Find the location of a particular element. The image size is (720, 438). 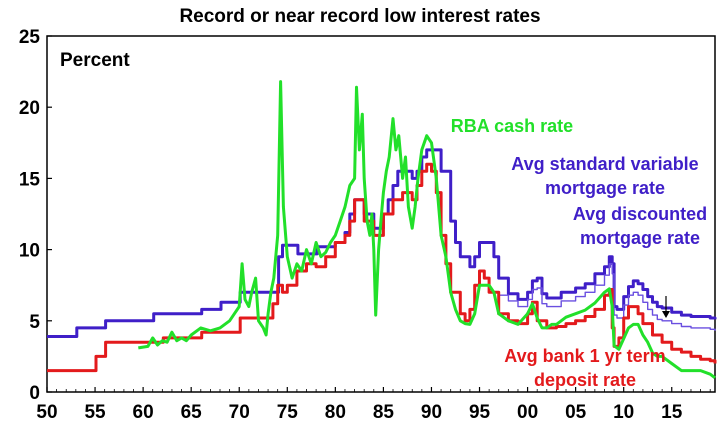

series-annotation: deposit rate is located at coordinates (585, 380).